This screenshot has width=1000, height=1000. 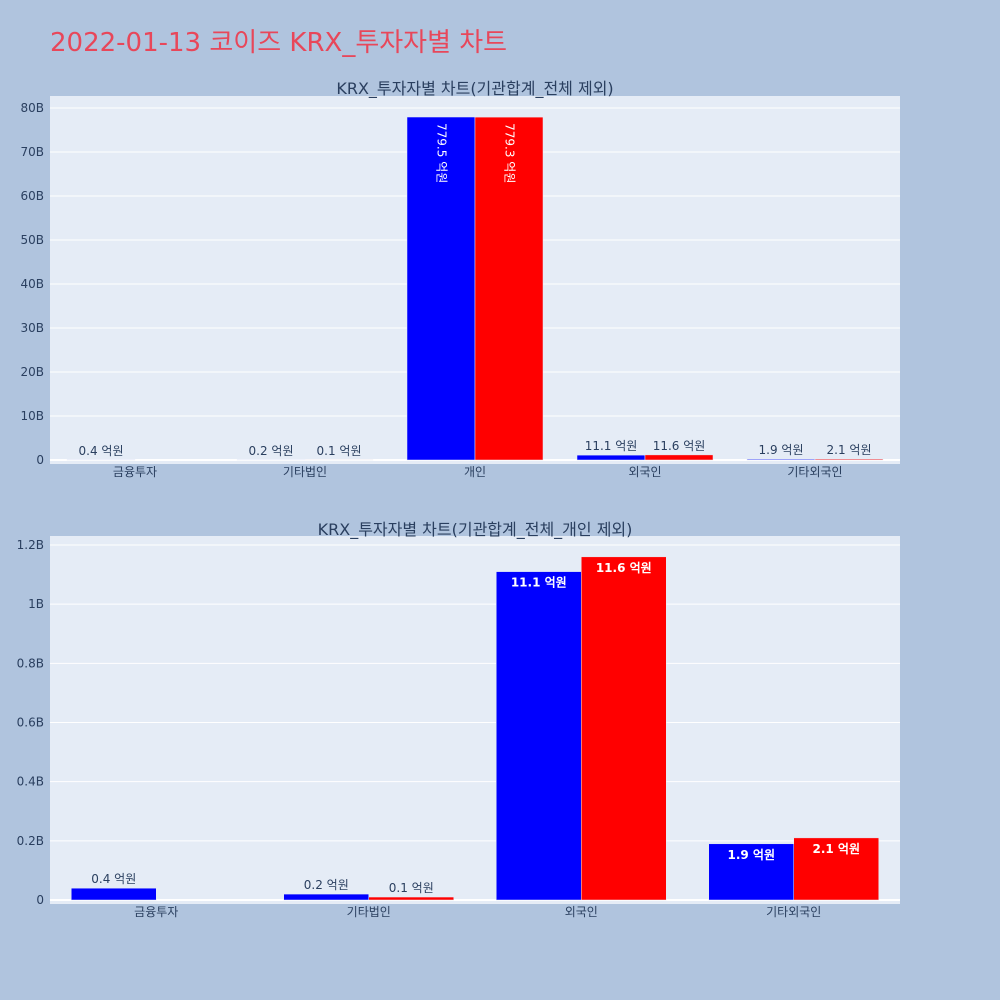 What do you see at coordinates (510, 153) in the screenshot?
I see `data-label: 779.3 억원` at bounding box center [510, 153].